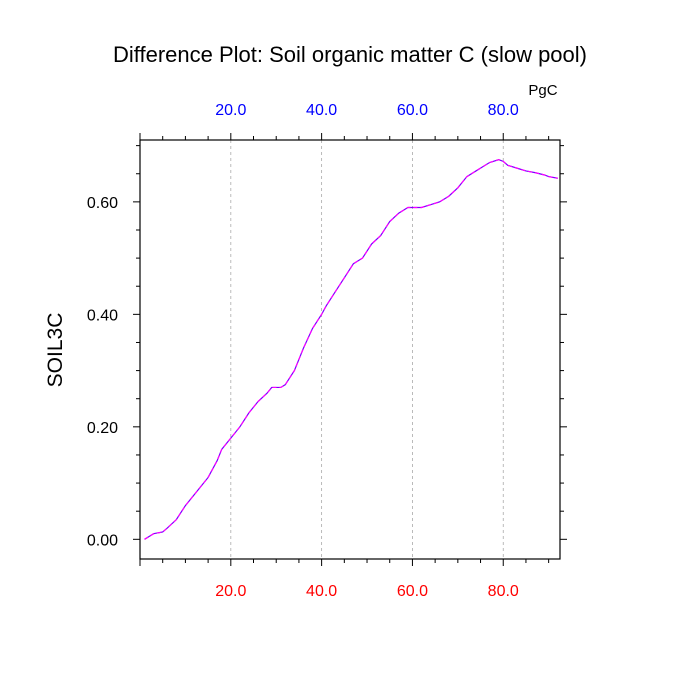 This screenshot has width=700, height=700. Describe the element at coordinates (503, 591) in the screenshot. I see `x-tick-label-bottom: 80.0` at that location.